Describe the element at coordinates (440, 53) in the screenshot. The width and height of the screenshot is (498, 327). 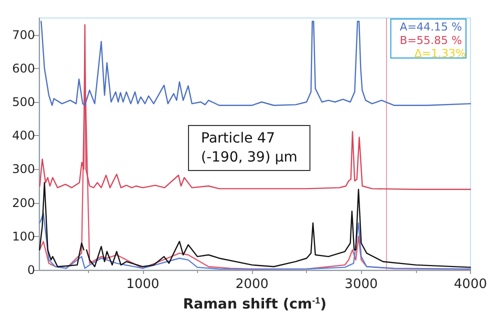
I see `annotation: Δ=1.33%` at that location.